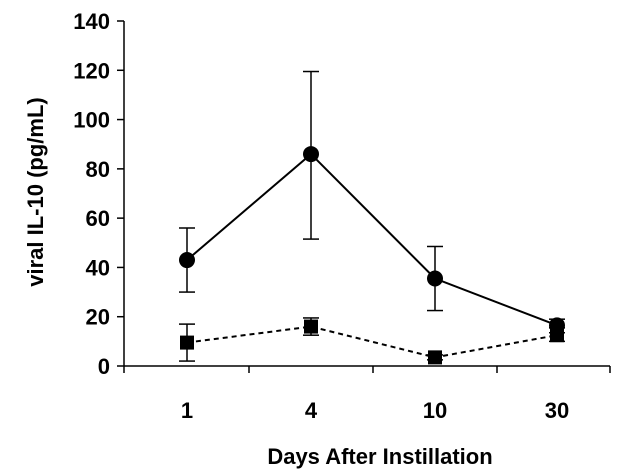 Image resolution: width=621 pixels, height=473 pixels. Describe the element at coordinates (104, 366) in the screenshot. I see `y-tick-label: 0` at that location.